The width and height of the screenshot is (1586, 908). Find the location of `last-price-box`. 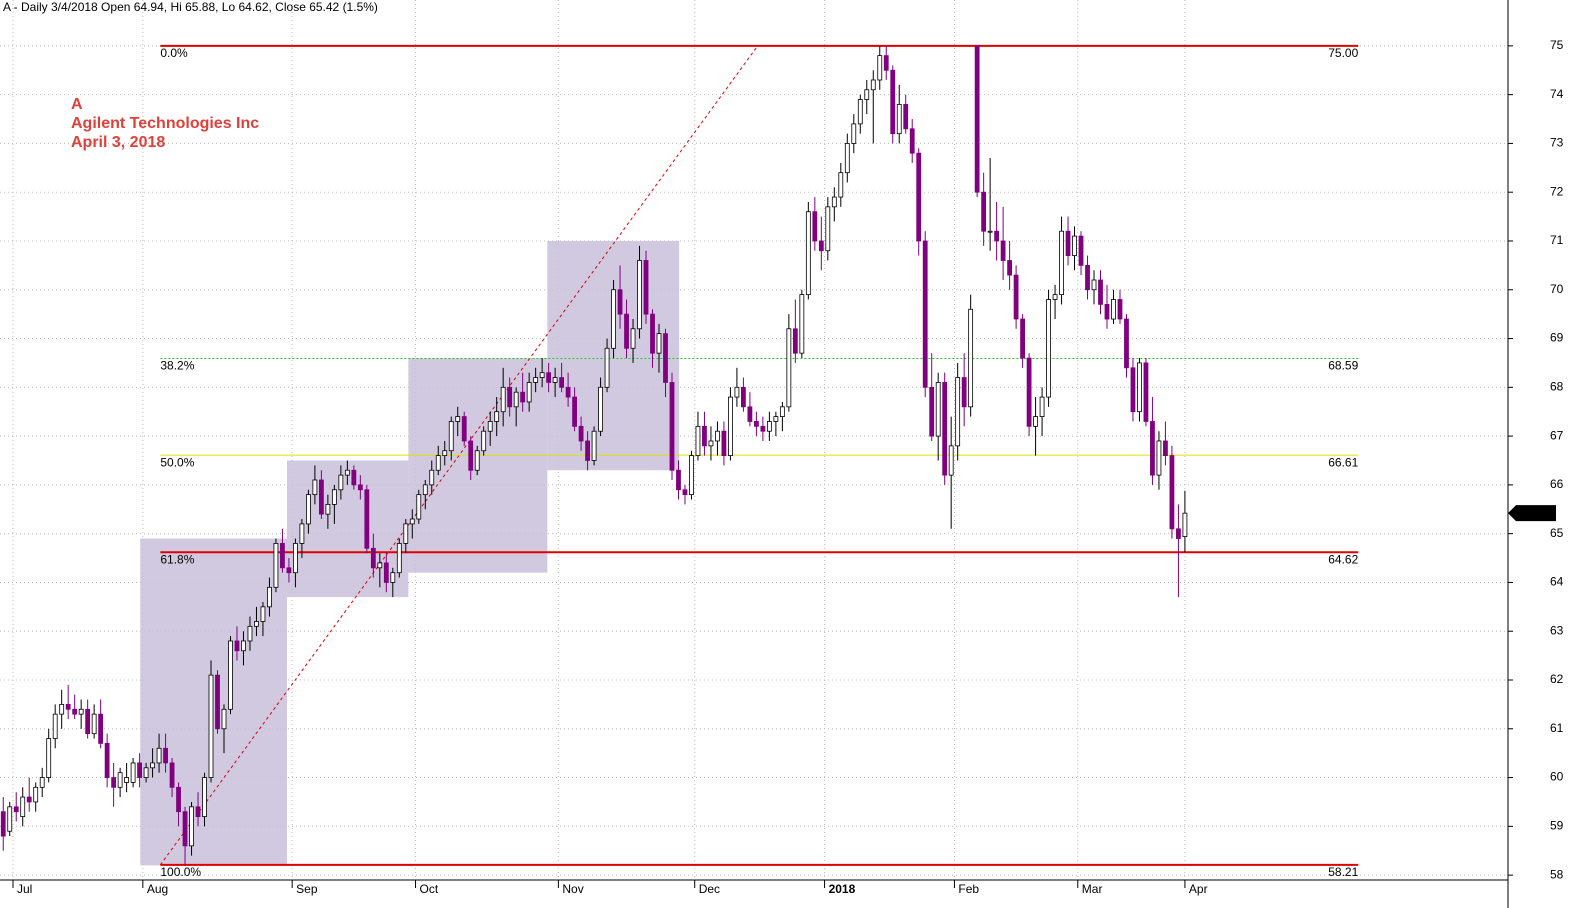

last-price-box is located at coordinates (1532, 513).